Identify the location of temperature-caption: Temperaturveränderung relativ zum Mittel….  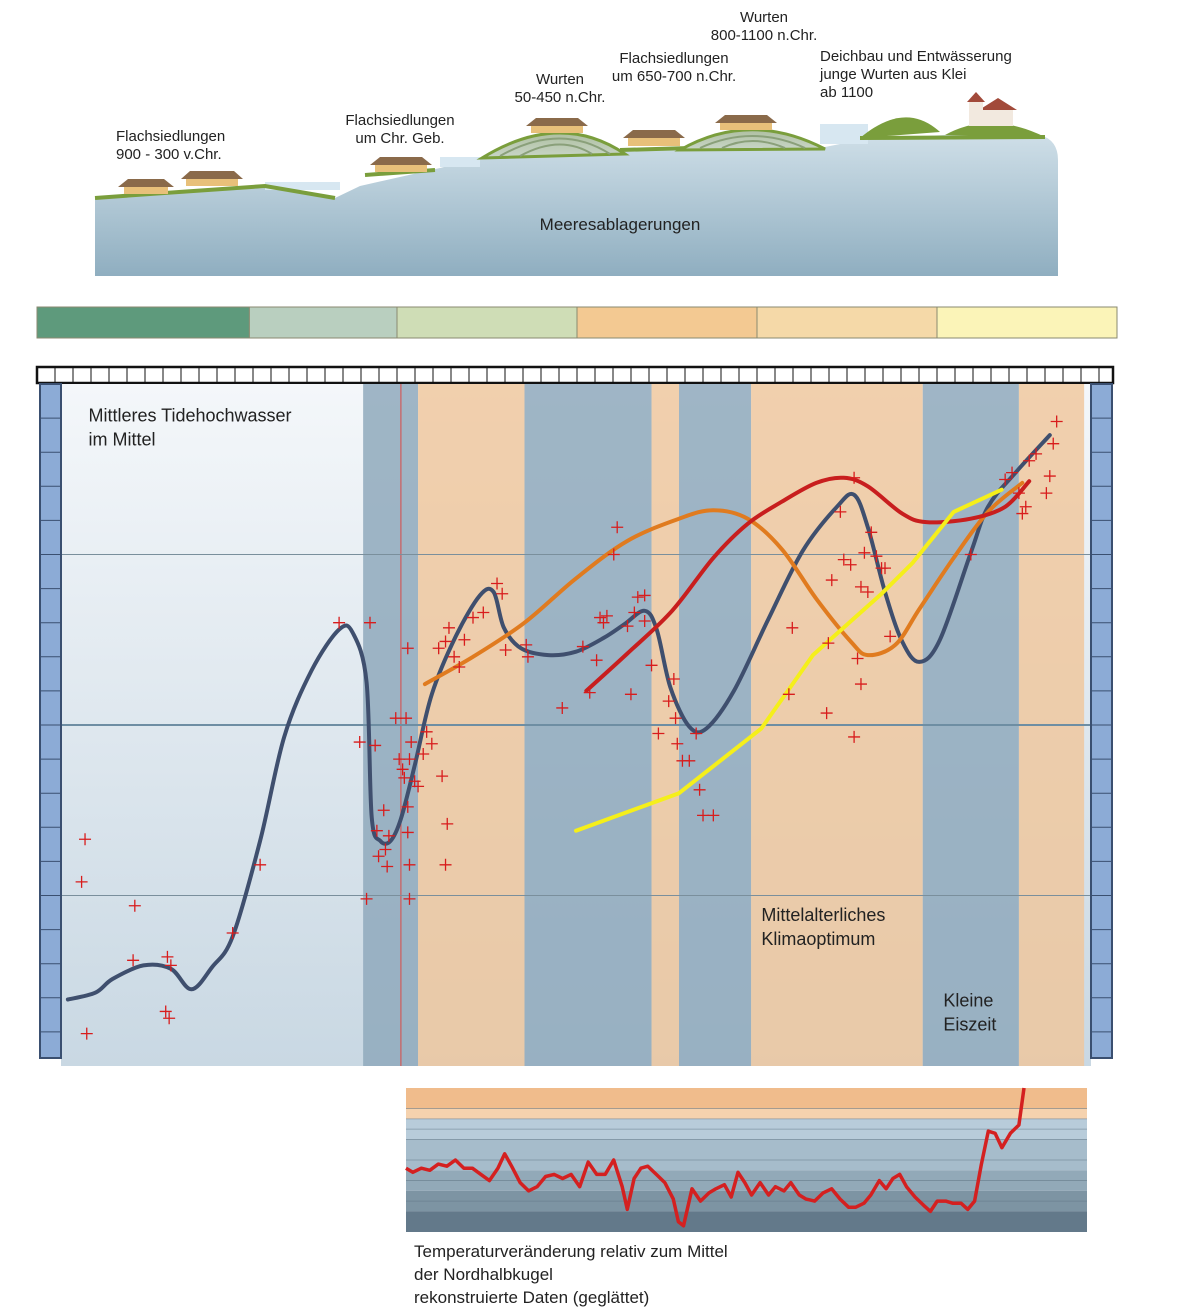
(573, 1274).